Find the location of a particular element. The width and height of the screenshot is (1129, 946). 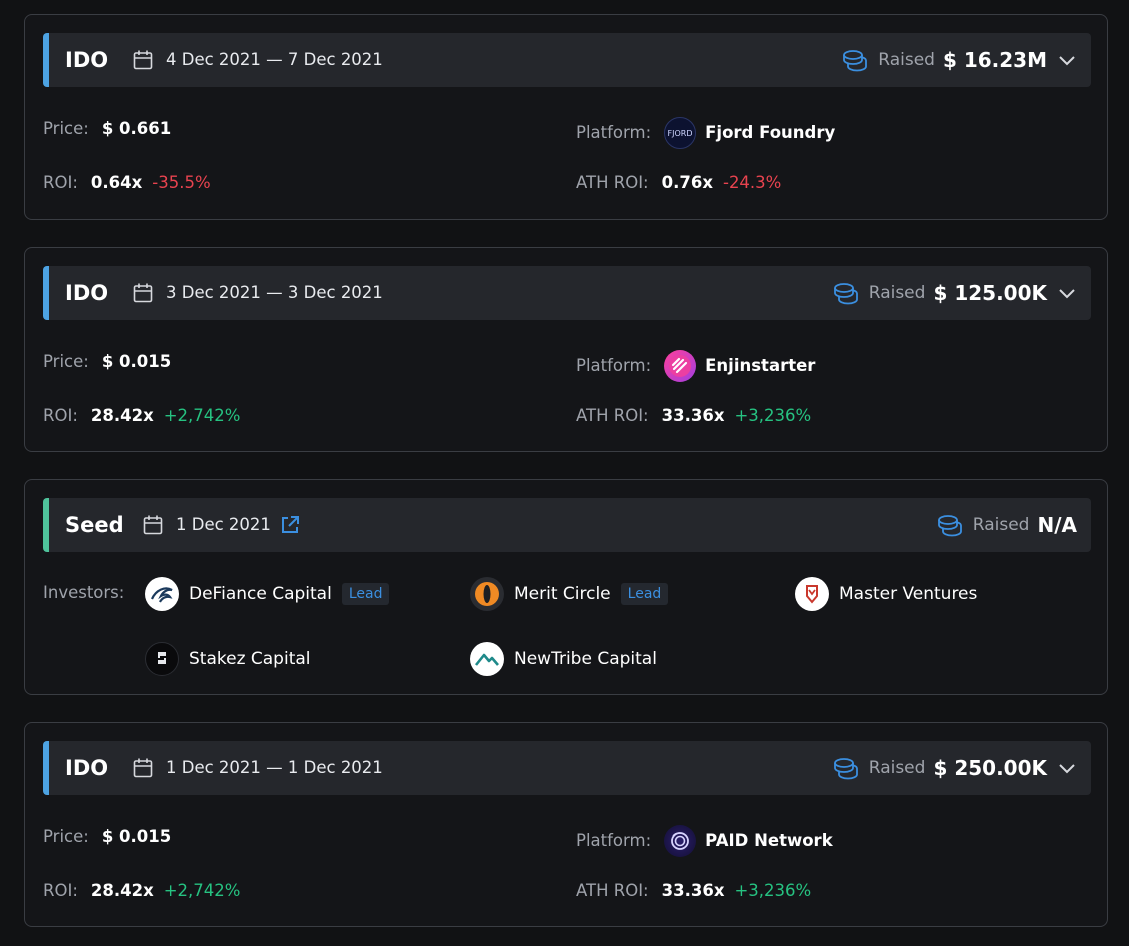

stakez-capital-logo-icon is located at coordinates (162, 659).